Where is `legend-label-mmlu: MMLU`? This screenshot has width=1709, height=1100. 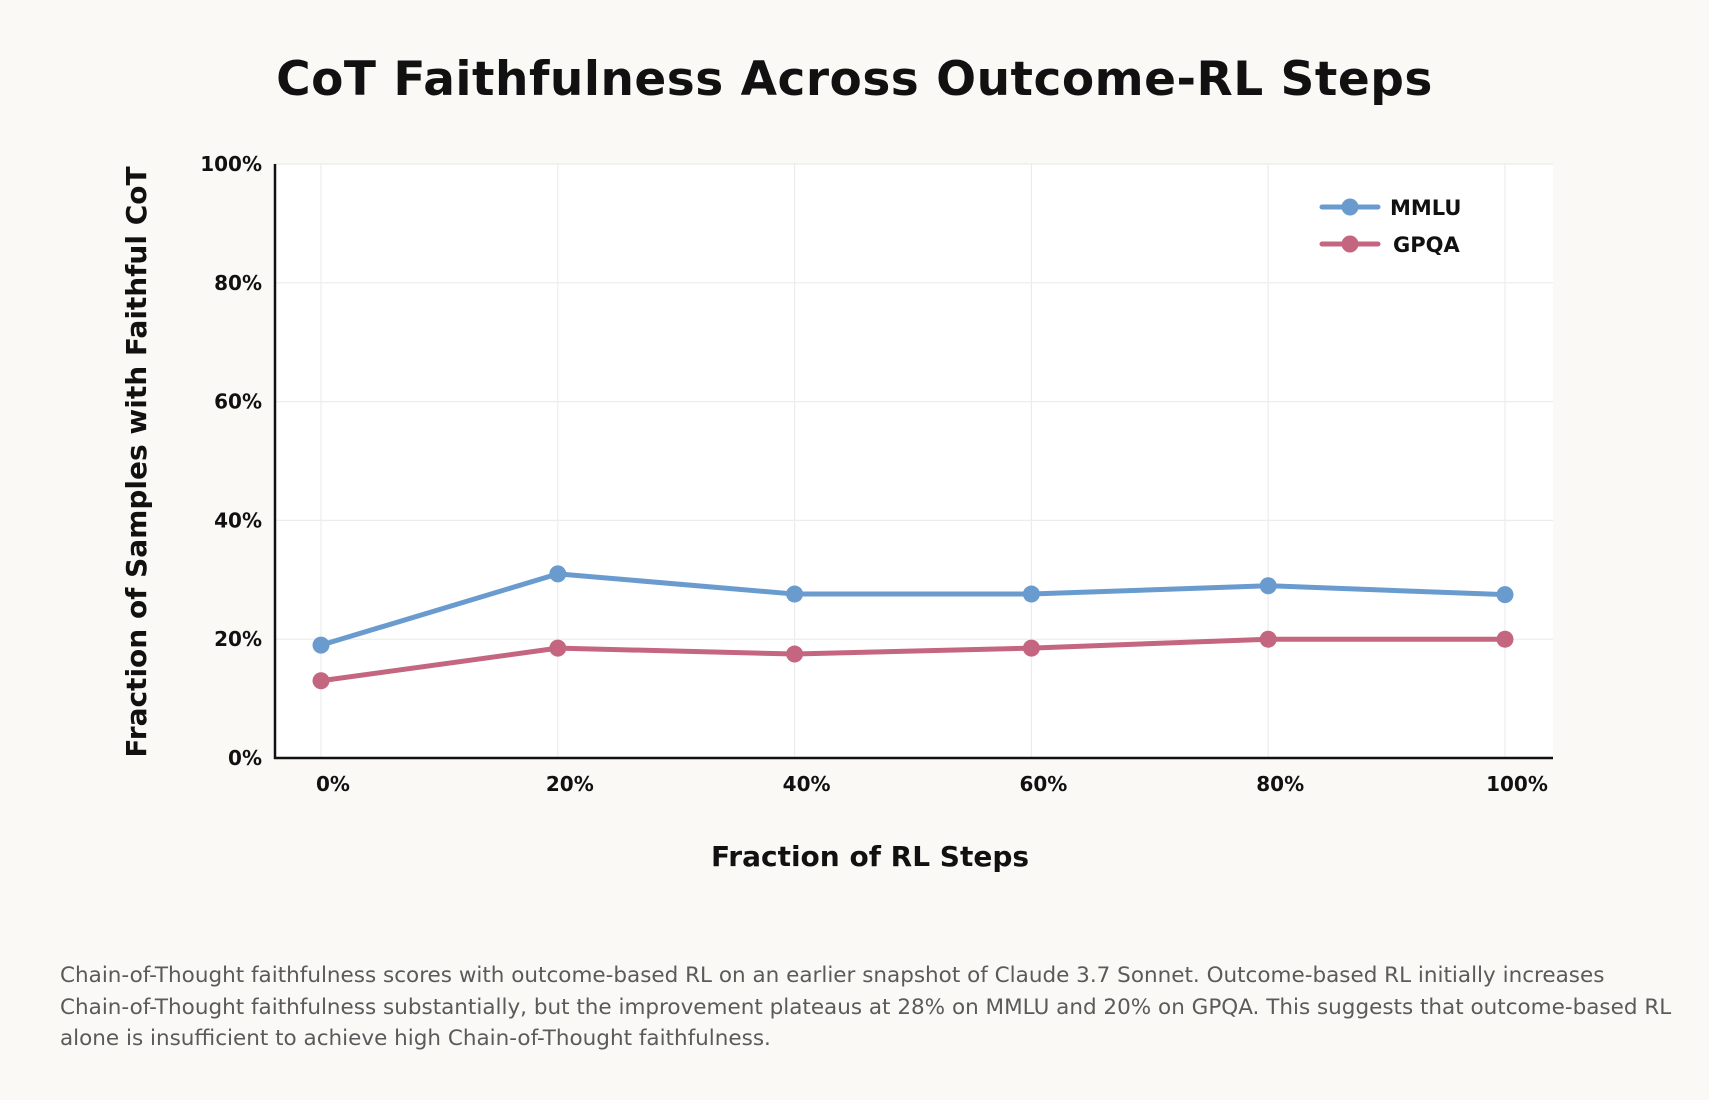
legend-label-mmlu: MMLU is located at coordinates (1425, 208).